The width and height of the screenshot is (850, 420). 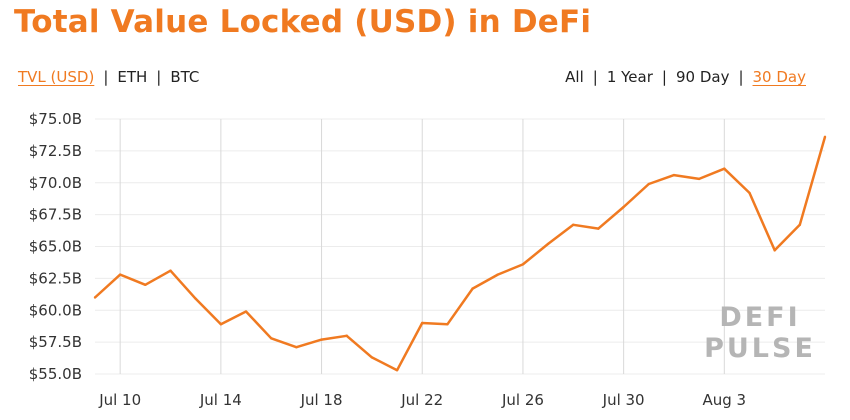 I want to click on y-tick-label: $67.5B, so click(x=55, y=215).